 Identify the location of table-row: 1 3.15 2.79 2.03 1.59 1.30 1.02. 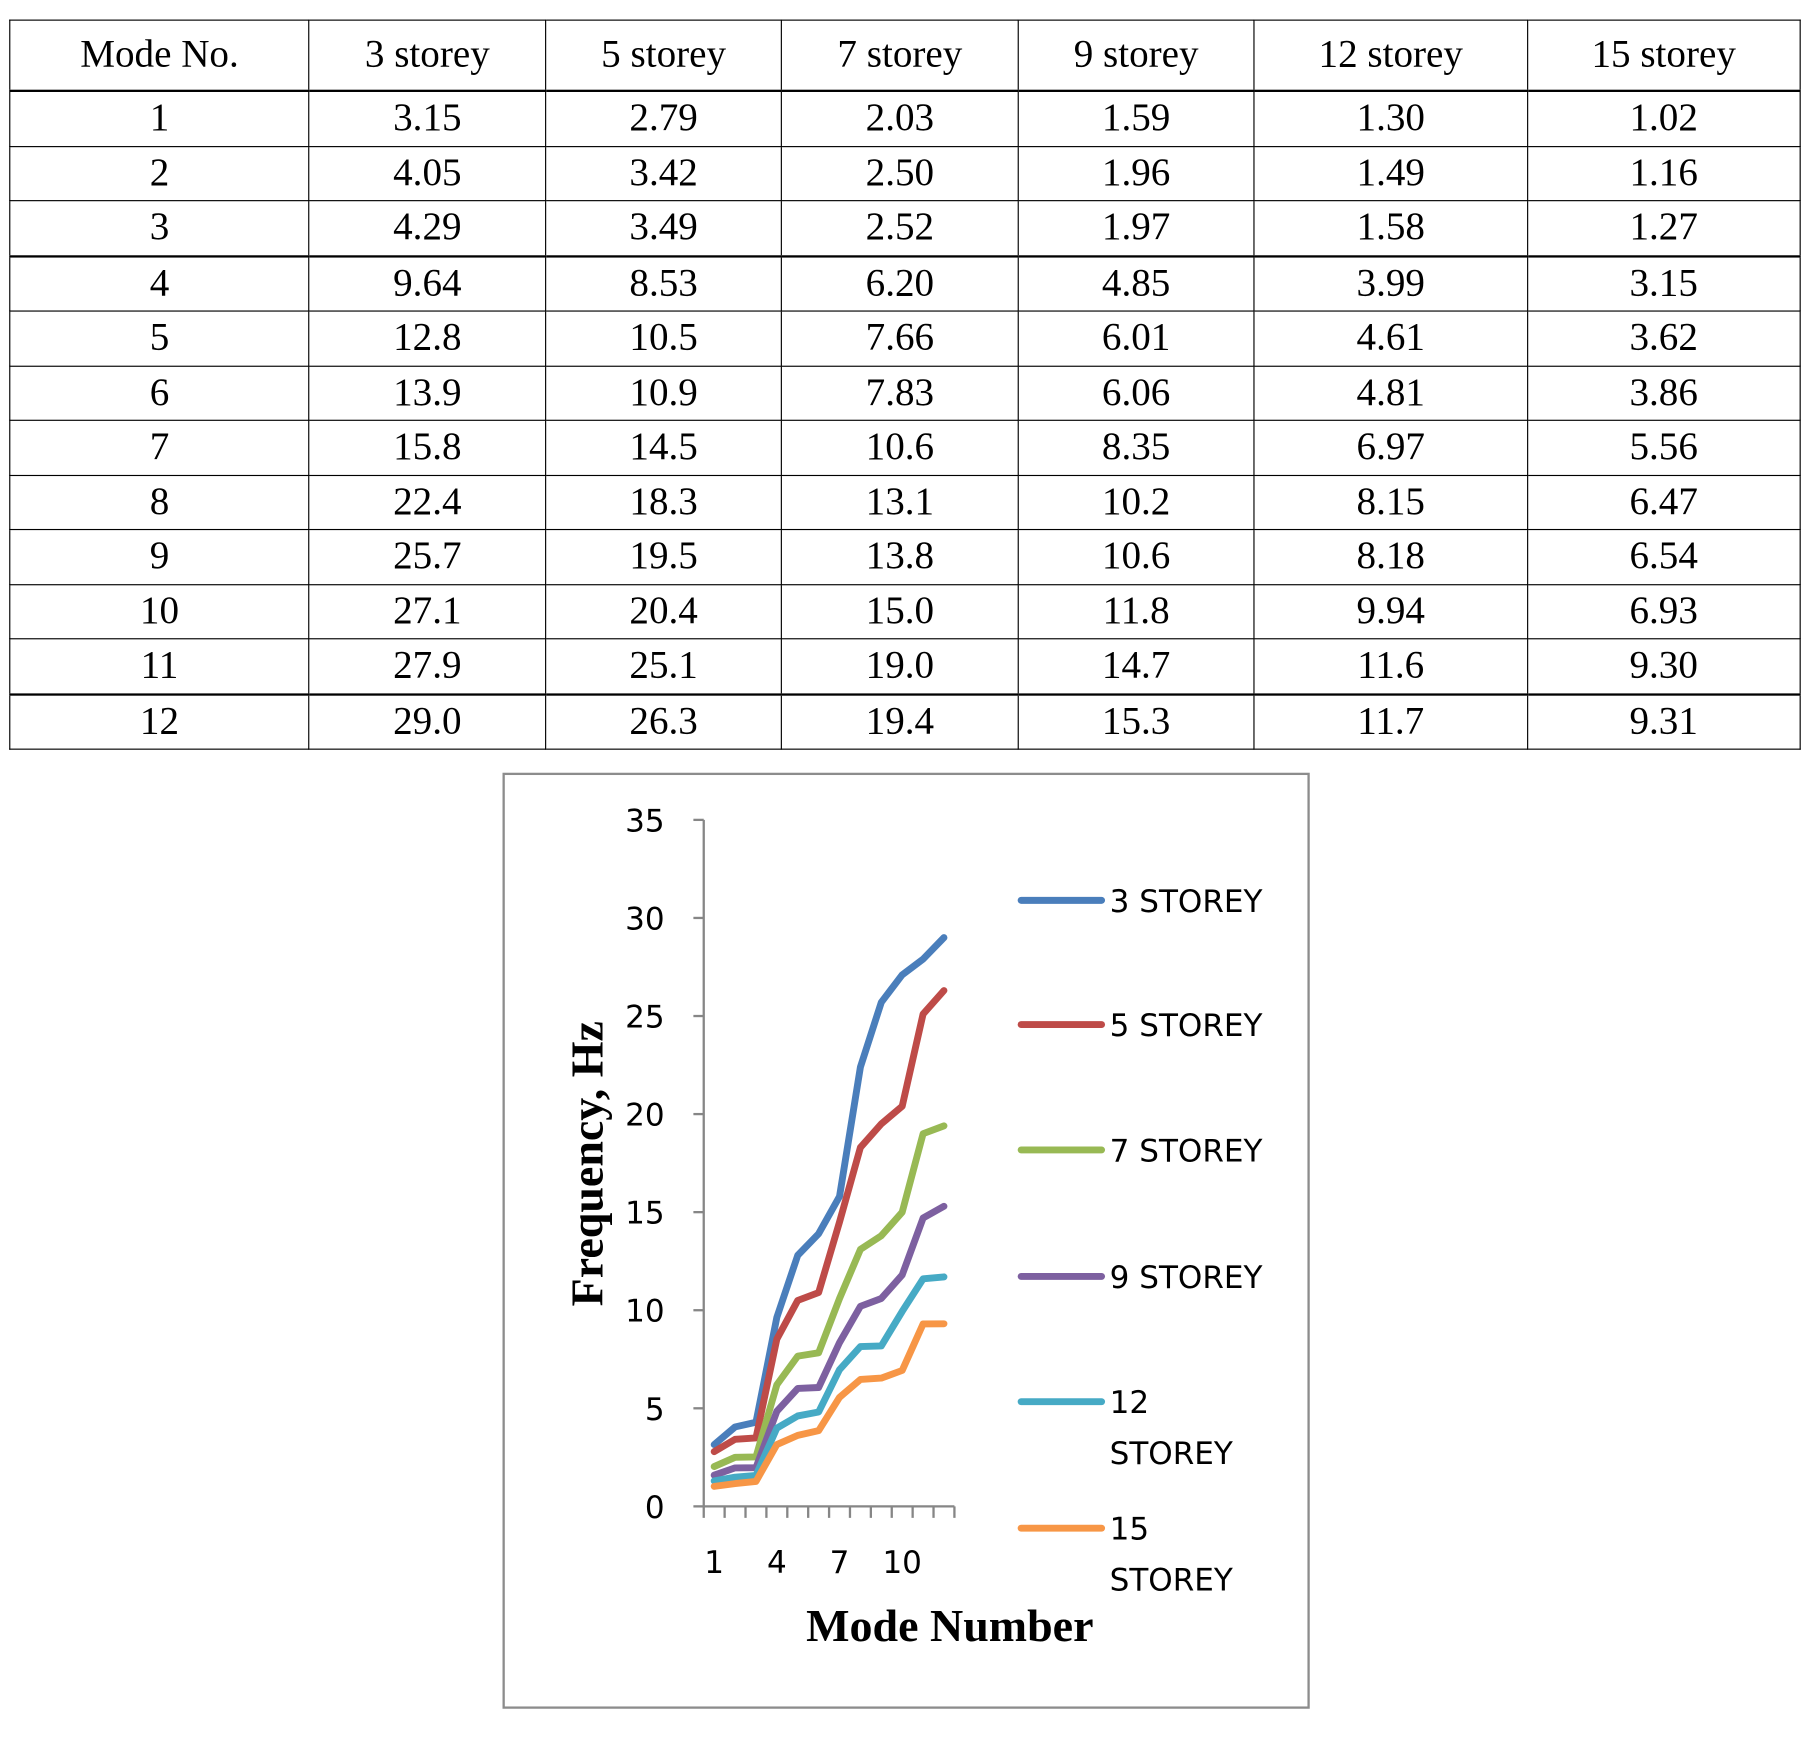
(905, 118).